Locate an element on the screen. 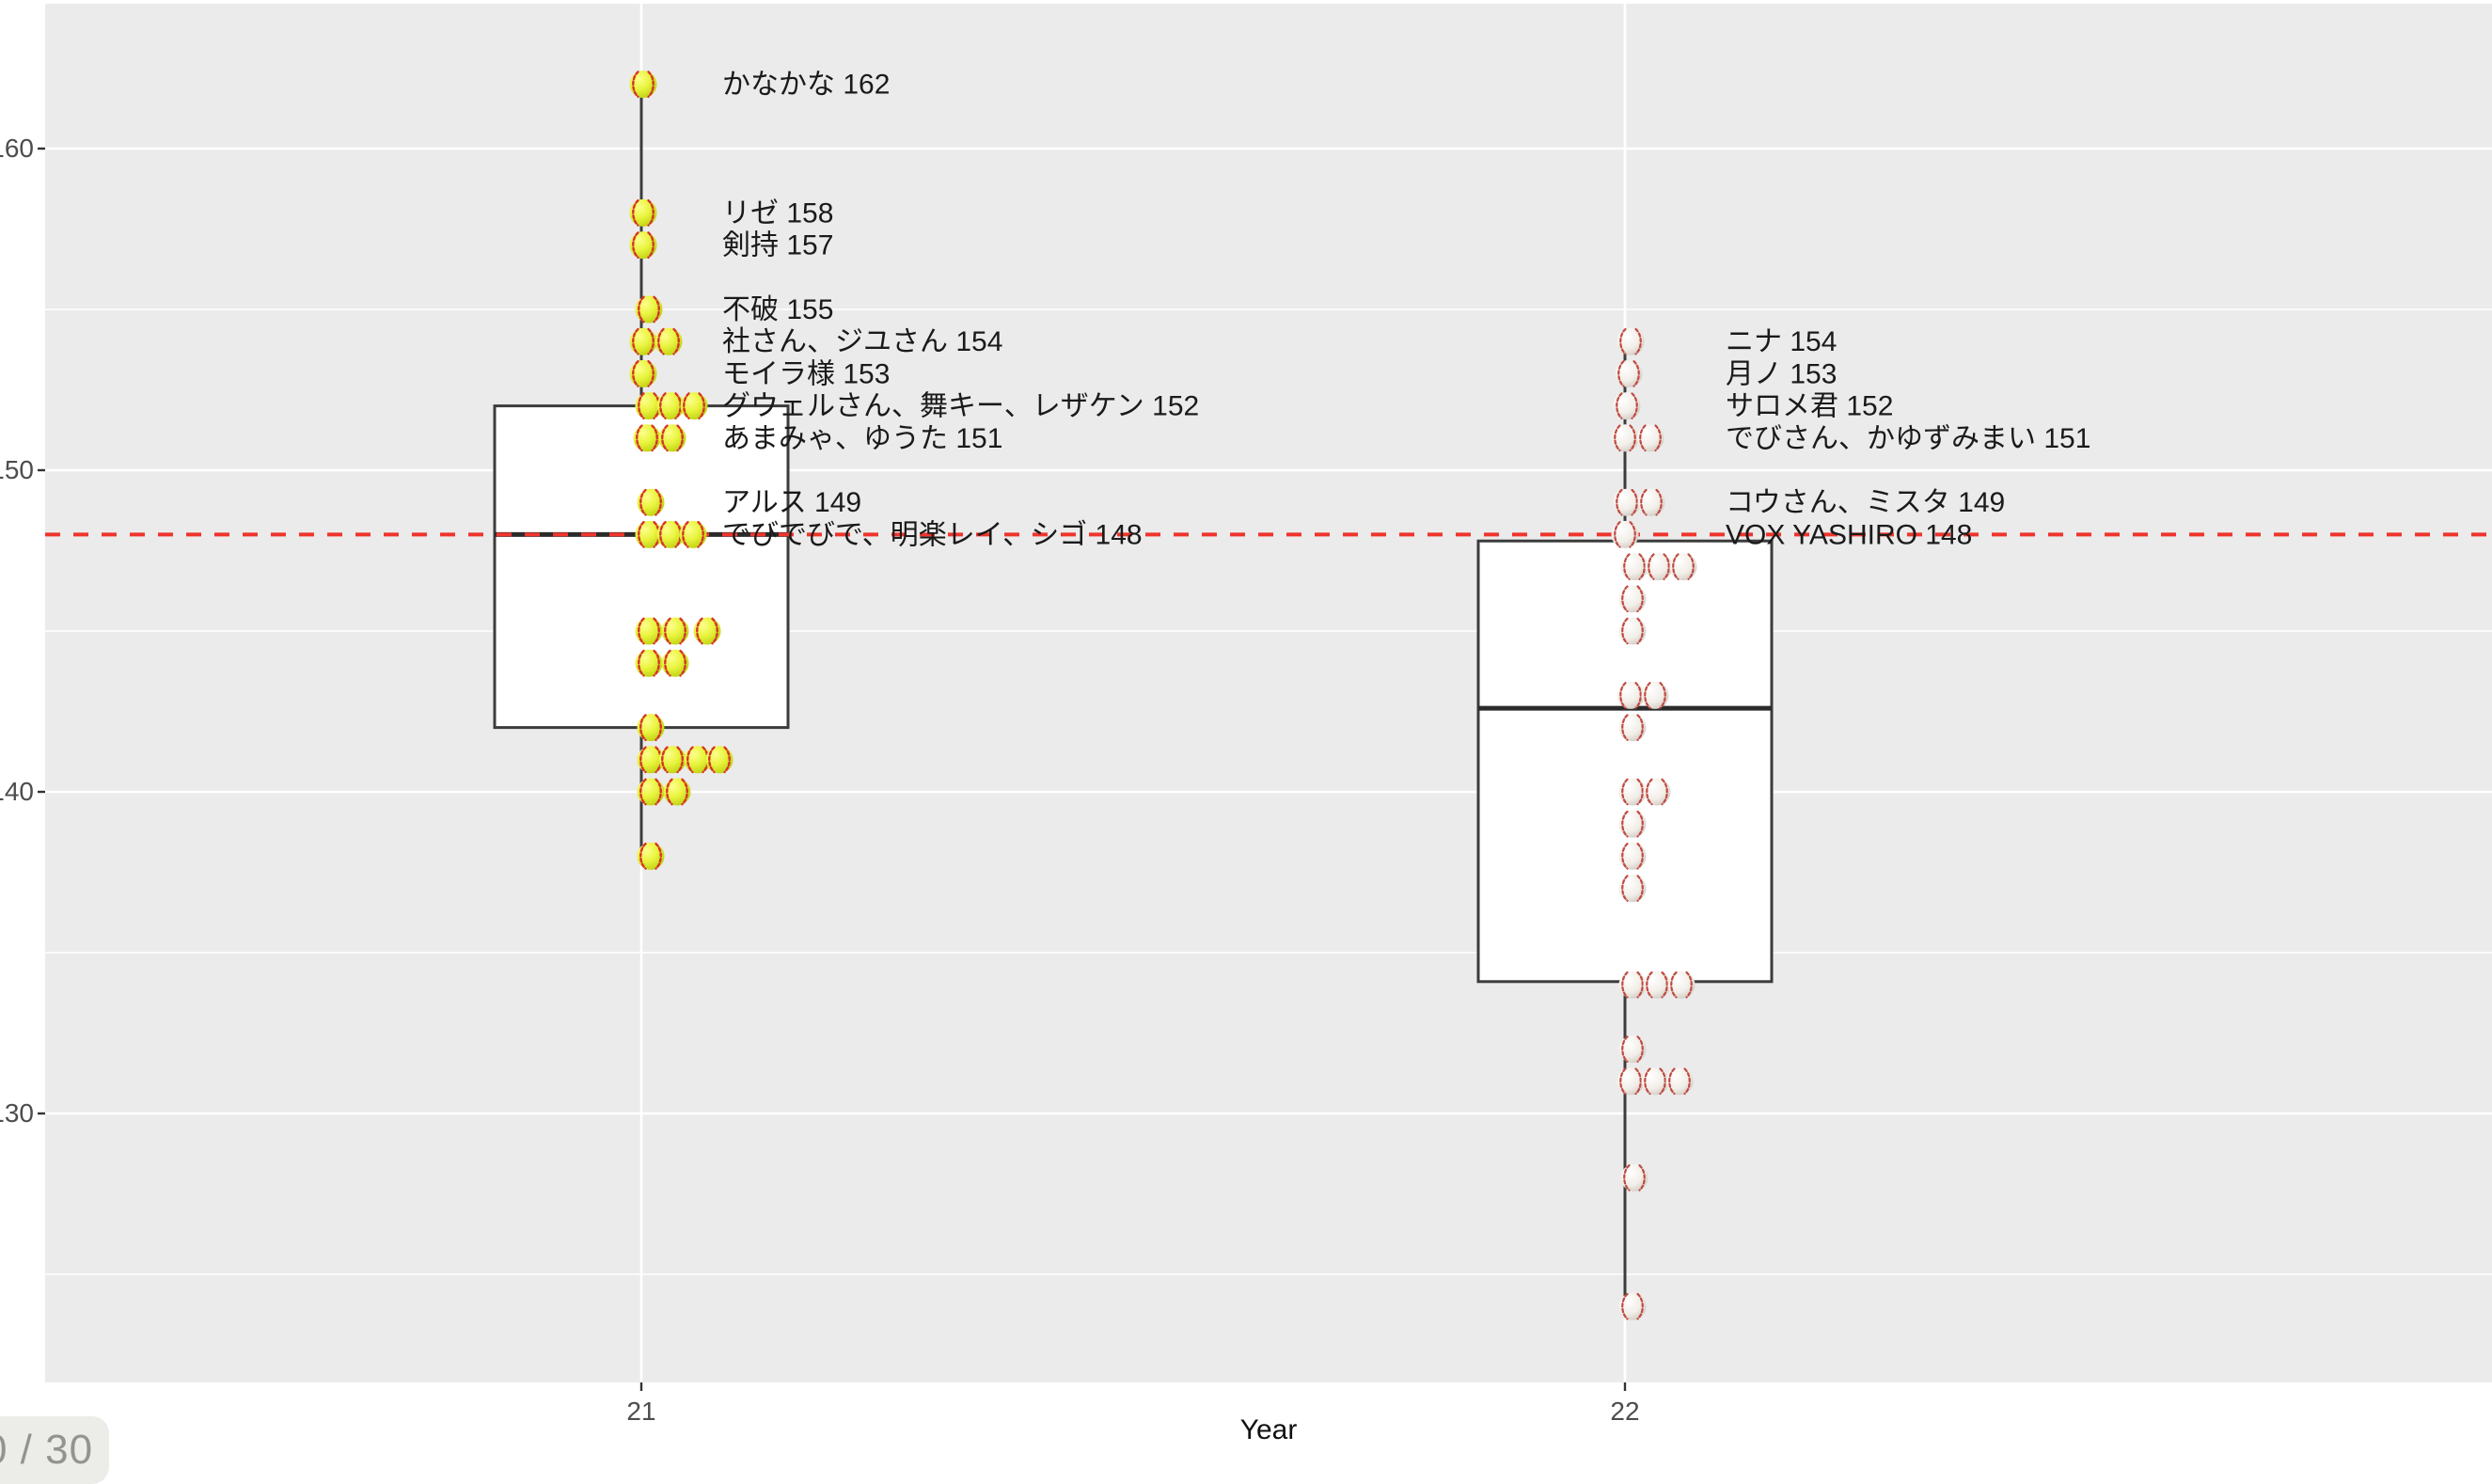 The width and height of the screenshot is (2492, 1484). point-label: 月ノ 153 is located at coordinates (1781, 373).